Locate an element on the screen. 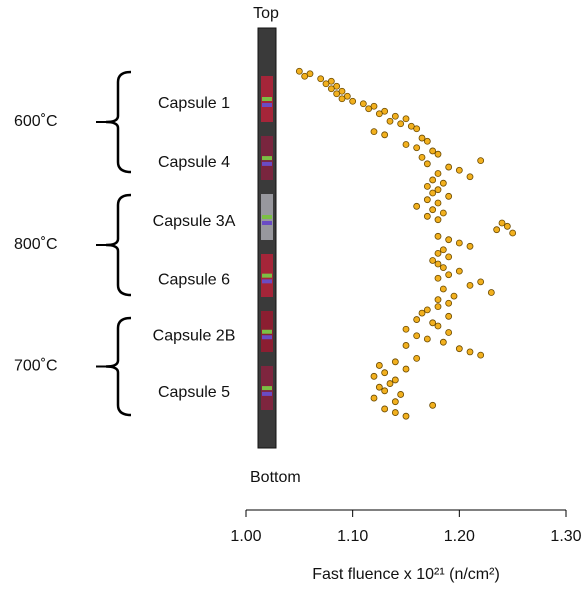 This screenshot has width=583, height=595. capsule-label: Capsule 3A is located at coordinates (194, 221).